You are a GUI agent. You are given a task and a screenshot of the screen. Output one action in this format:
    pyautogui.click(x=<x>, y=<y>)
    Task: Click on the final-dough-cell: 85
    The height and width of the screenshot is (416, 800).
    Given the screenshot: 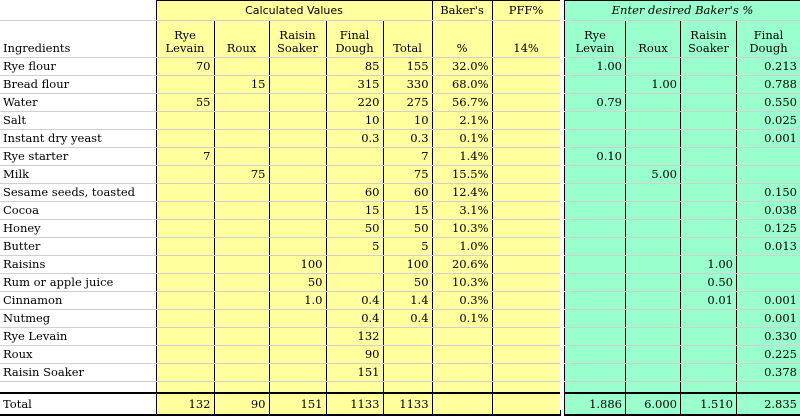 What is the action you would take?
    pyautogui.click(x=354, y=67)
    